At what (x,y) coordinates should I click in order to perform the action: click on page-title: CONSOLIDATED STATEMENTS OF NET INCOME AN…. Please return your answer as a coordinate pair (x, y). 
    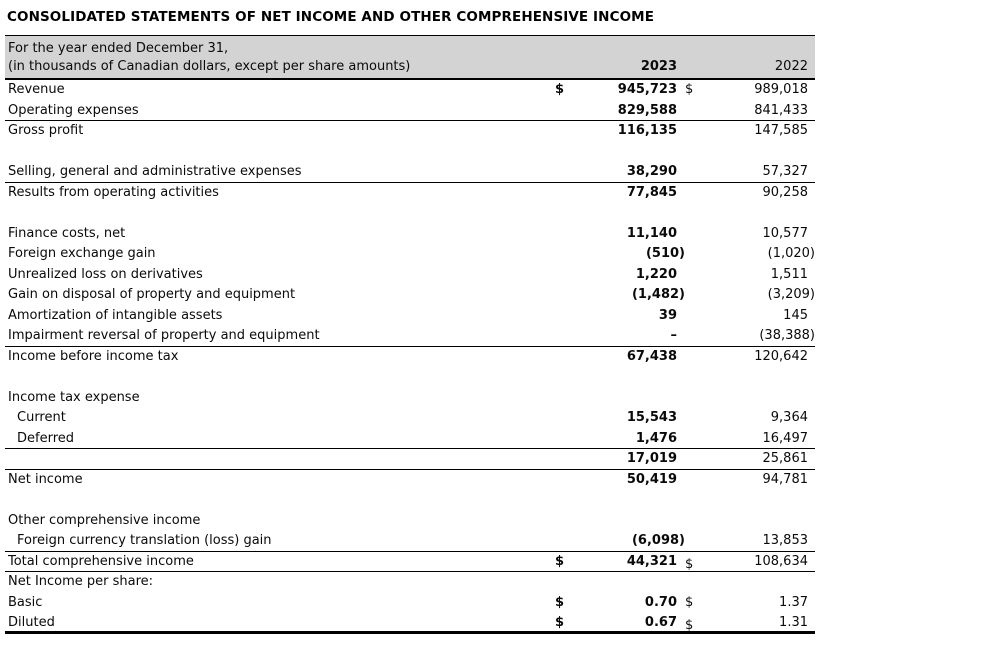
    Looking at the image, I should click on (331, 17).